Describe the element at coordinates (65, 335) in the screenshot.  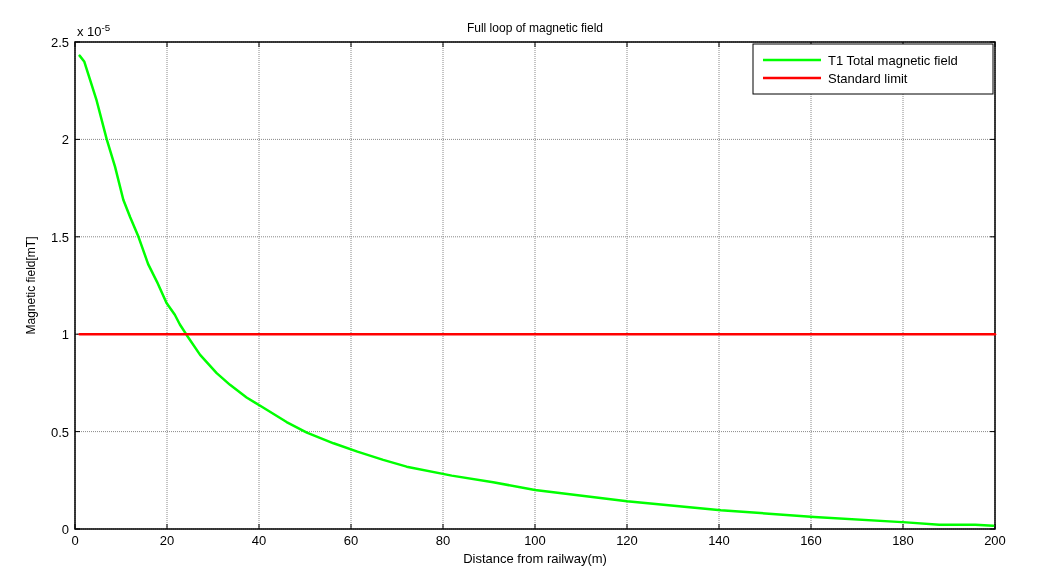
I see `y-tick-label: 1` at that location.